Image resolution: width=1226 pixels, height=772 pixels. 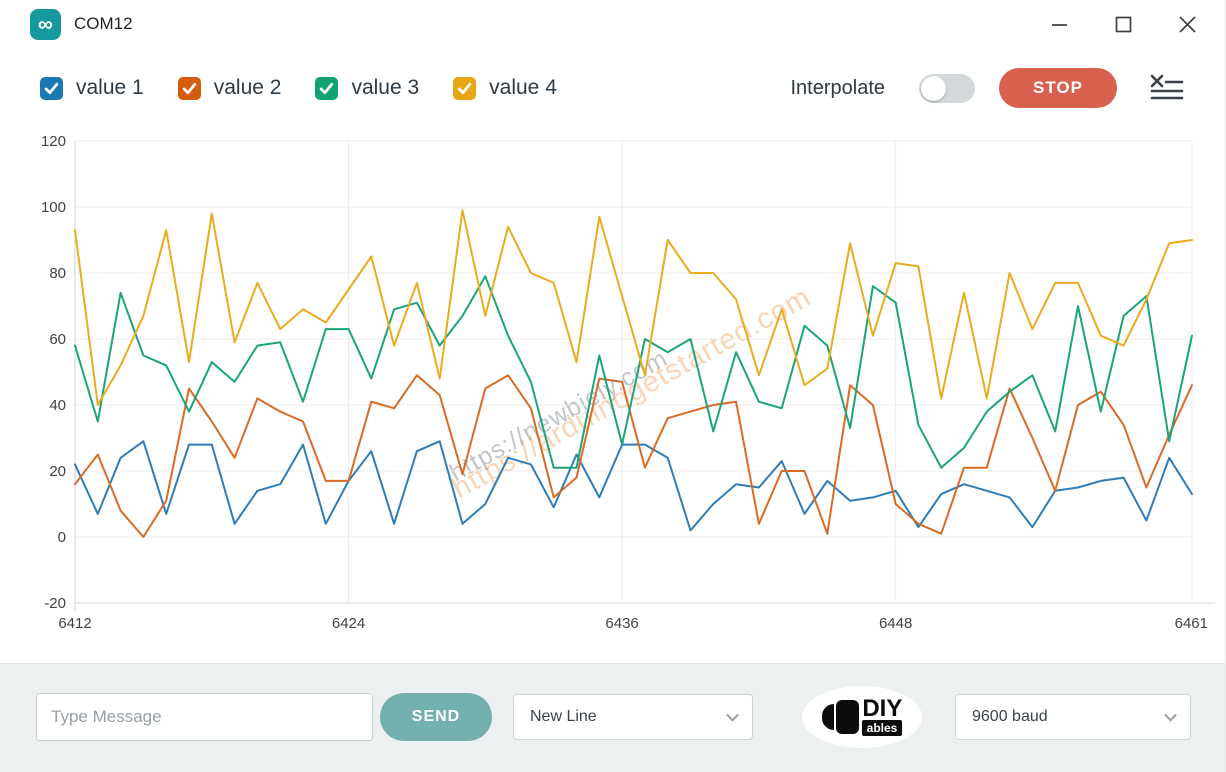 I want to click on diyables-logo: DIY ables, so click(x=862, y=717).